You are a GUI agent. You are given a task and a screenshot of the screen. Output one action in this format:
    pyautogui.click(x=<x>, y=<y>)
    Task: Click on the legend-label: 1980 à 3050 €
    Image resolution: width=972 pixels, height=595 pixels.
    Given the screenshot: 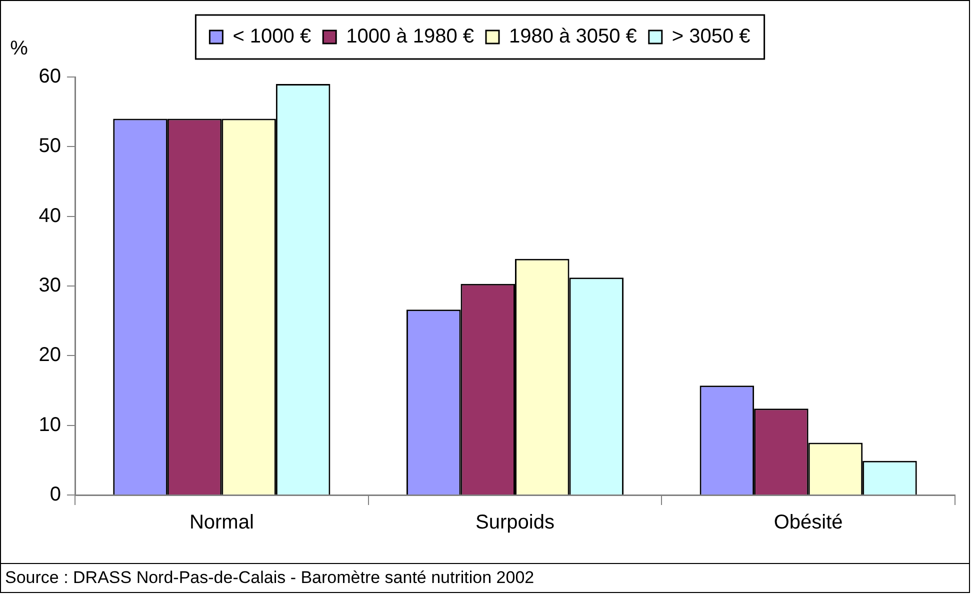 What is the action you would take?
    pyautogui.click(x=573, y=37)
    